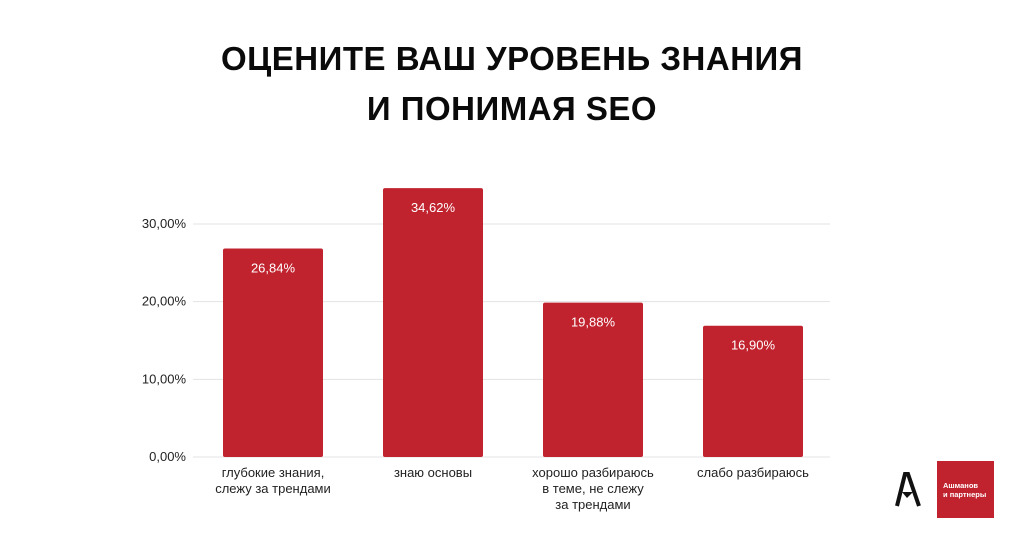 This screenshot has height=548, width=1024. I want to click on category-label-line: в теме, не слежу, so click(593, 488).